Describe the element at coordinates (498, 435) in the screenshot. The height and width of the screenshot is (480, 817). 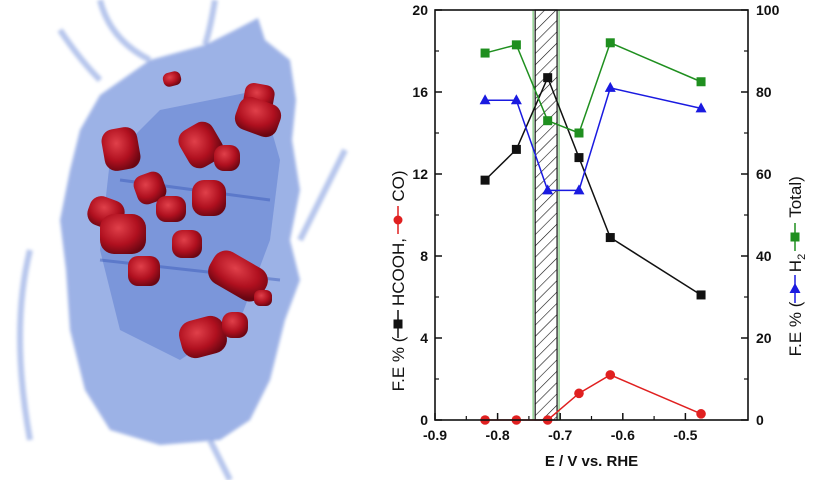
I see `x-tick-label: -0.8` at that location.